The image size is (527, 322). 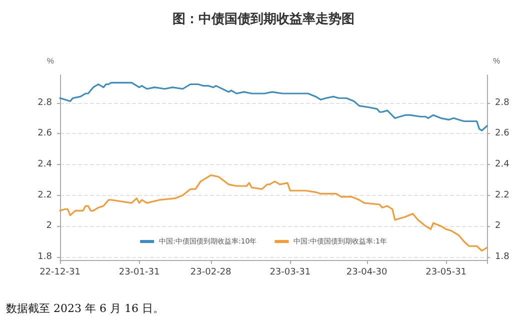 I want to click on y-axis-title: %, so click(x=50, y=61).